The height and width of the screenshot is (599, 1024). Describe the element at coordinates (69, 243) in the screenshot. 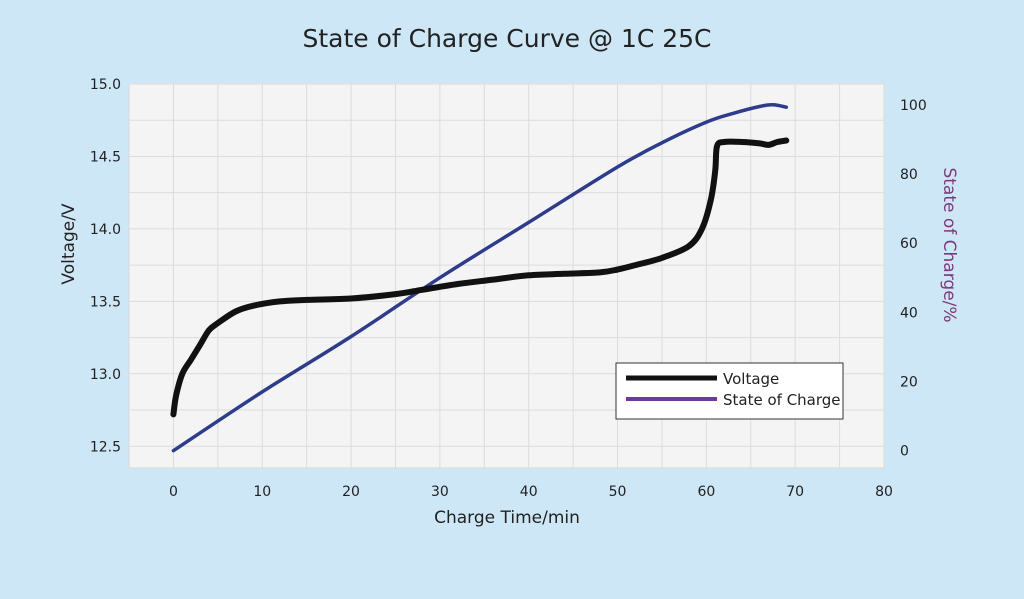

I see `y-axis-label: Voltage/V` at that location.